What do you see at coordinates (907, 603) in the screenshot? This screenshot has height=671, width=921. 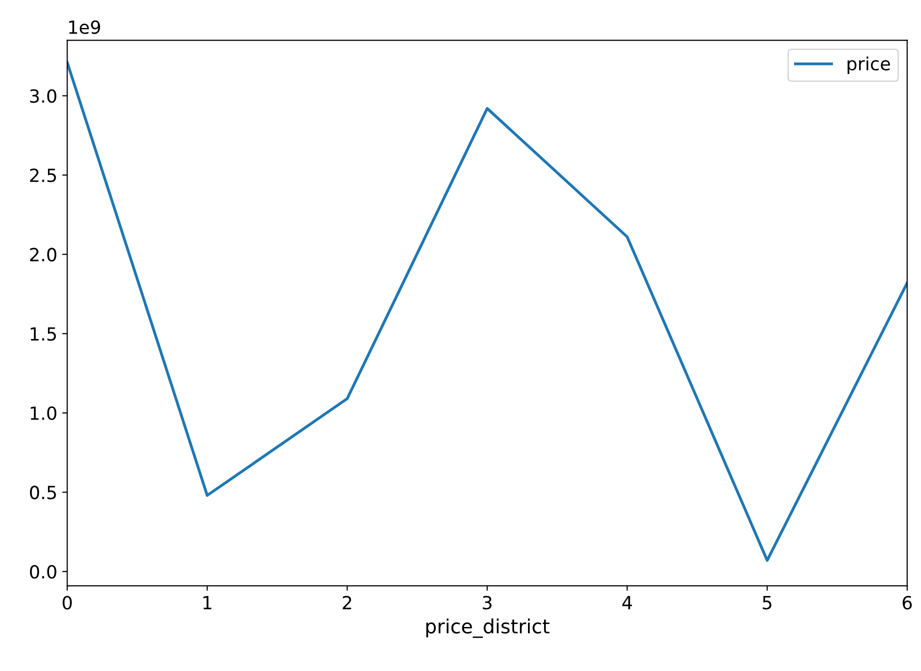 I see `x-tick-label: 6` at bounding box center [907, 603].